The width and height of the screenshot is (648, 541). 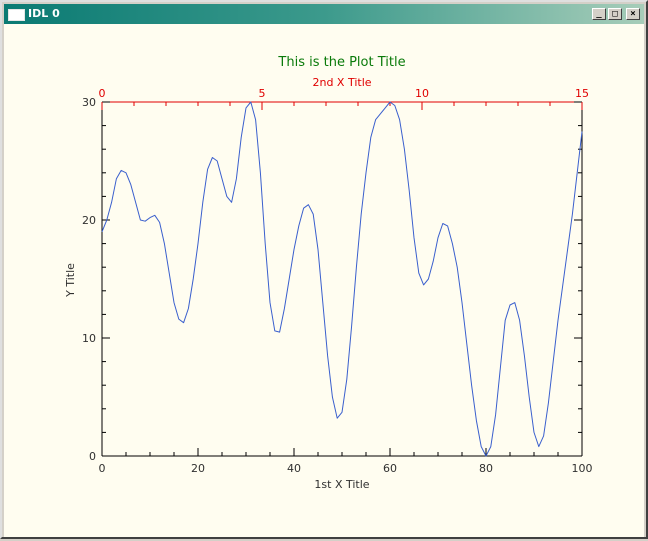 What do you see at coordinates (92, 456) in the screenshot?
I see `y-tick-label: 0` at bounding box center [92, 456].